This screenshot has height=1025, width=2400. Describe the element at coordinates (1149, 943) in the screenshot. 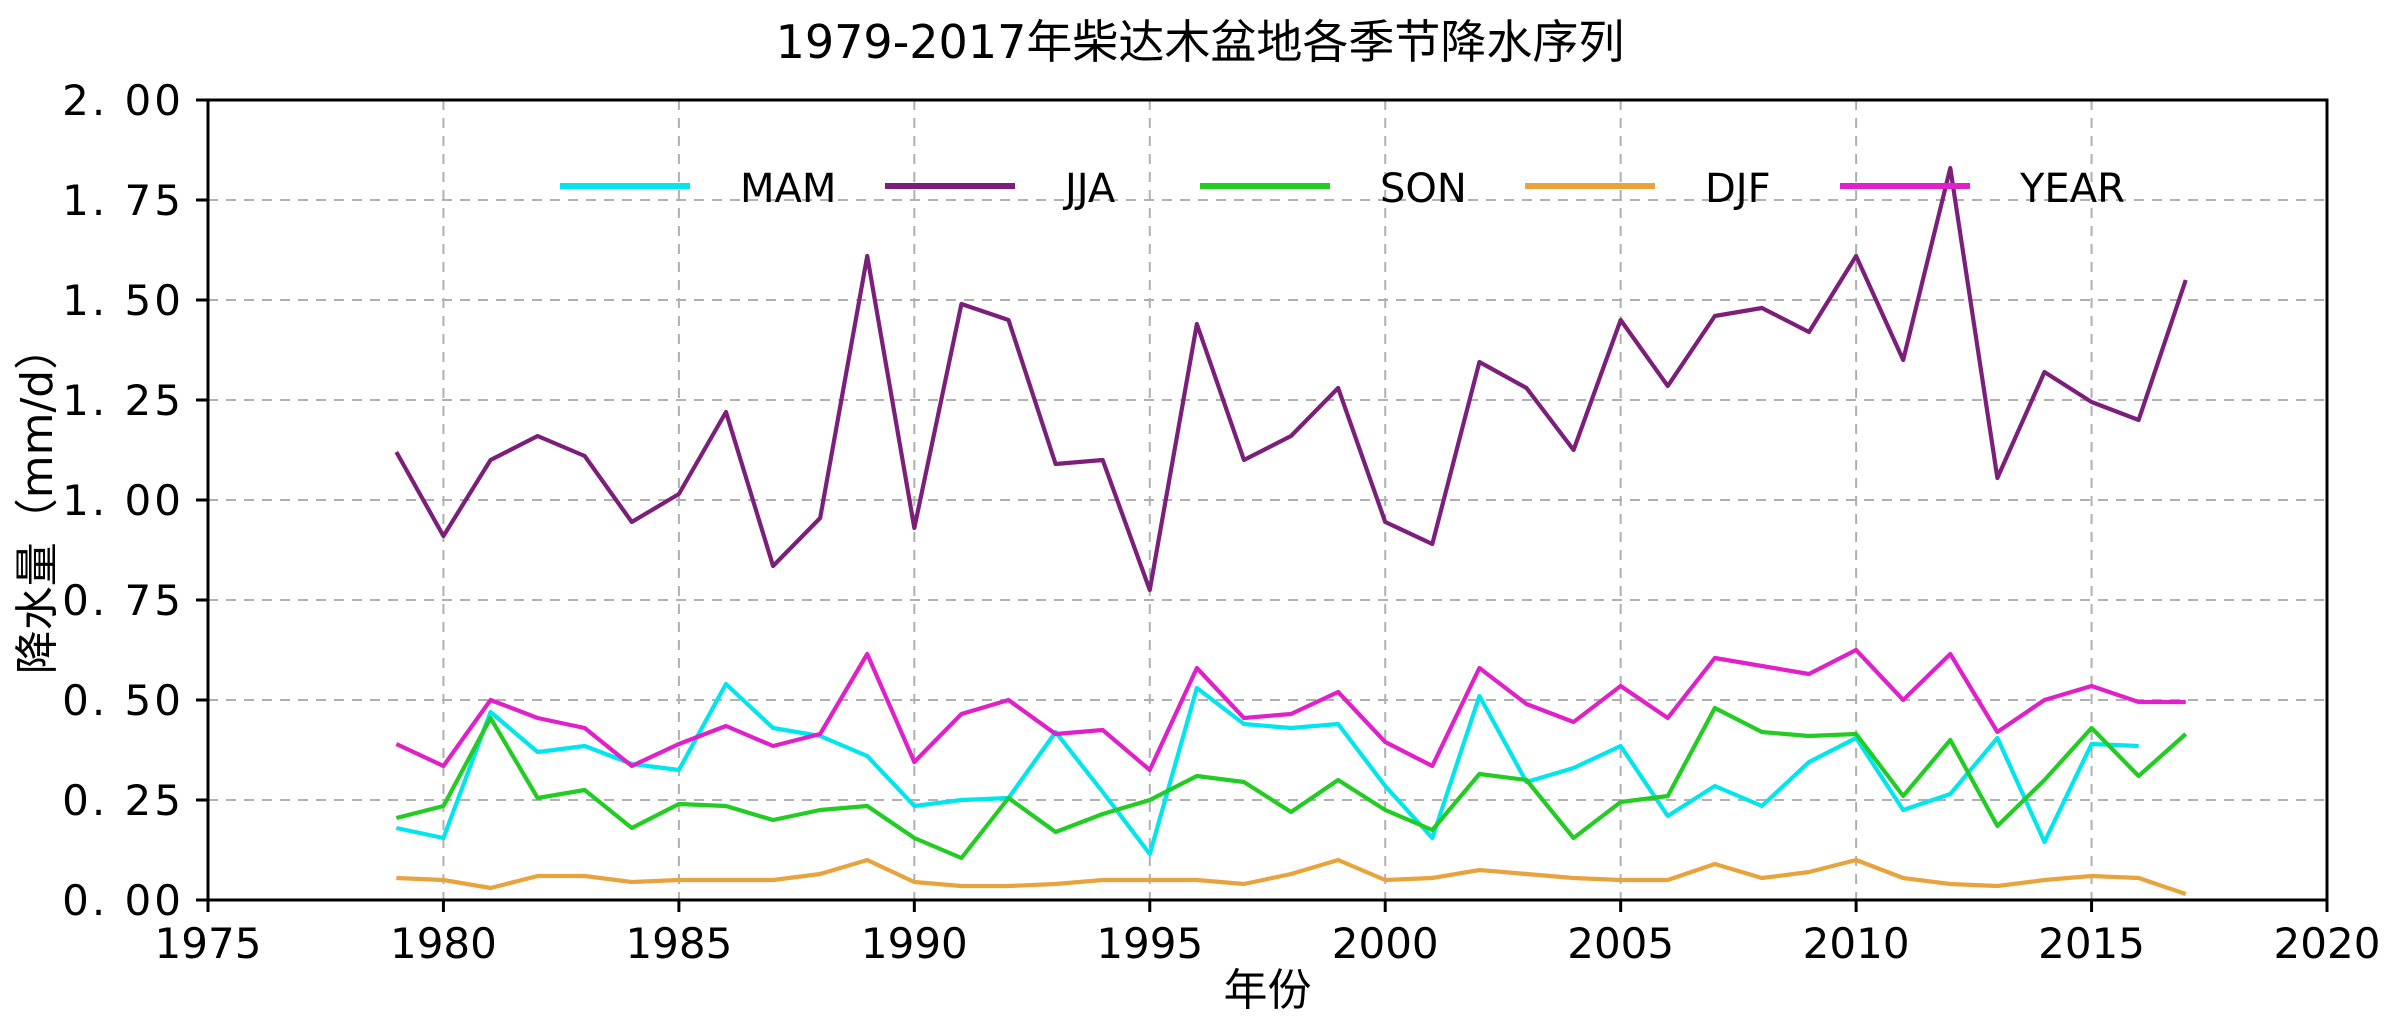

I see `x-tick-label: 1995` at that location.